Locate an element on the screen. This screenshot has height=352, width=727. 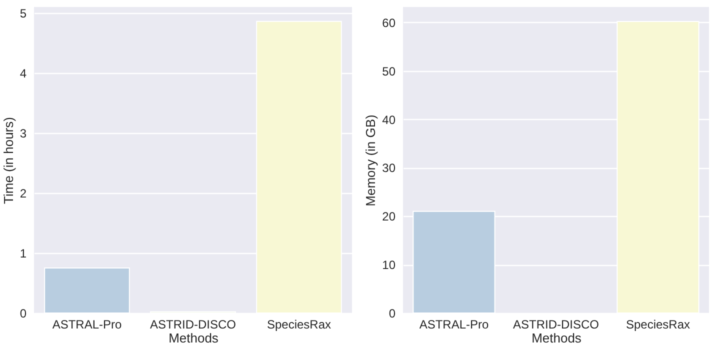
y-tick-label: 30 is located at coordinates (389, 168).